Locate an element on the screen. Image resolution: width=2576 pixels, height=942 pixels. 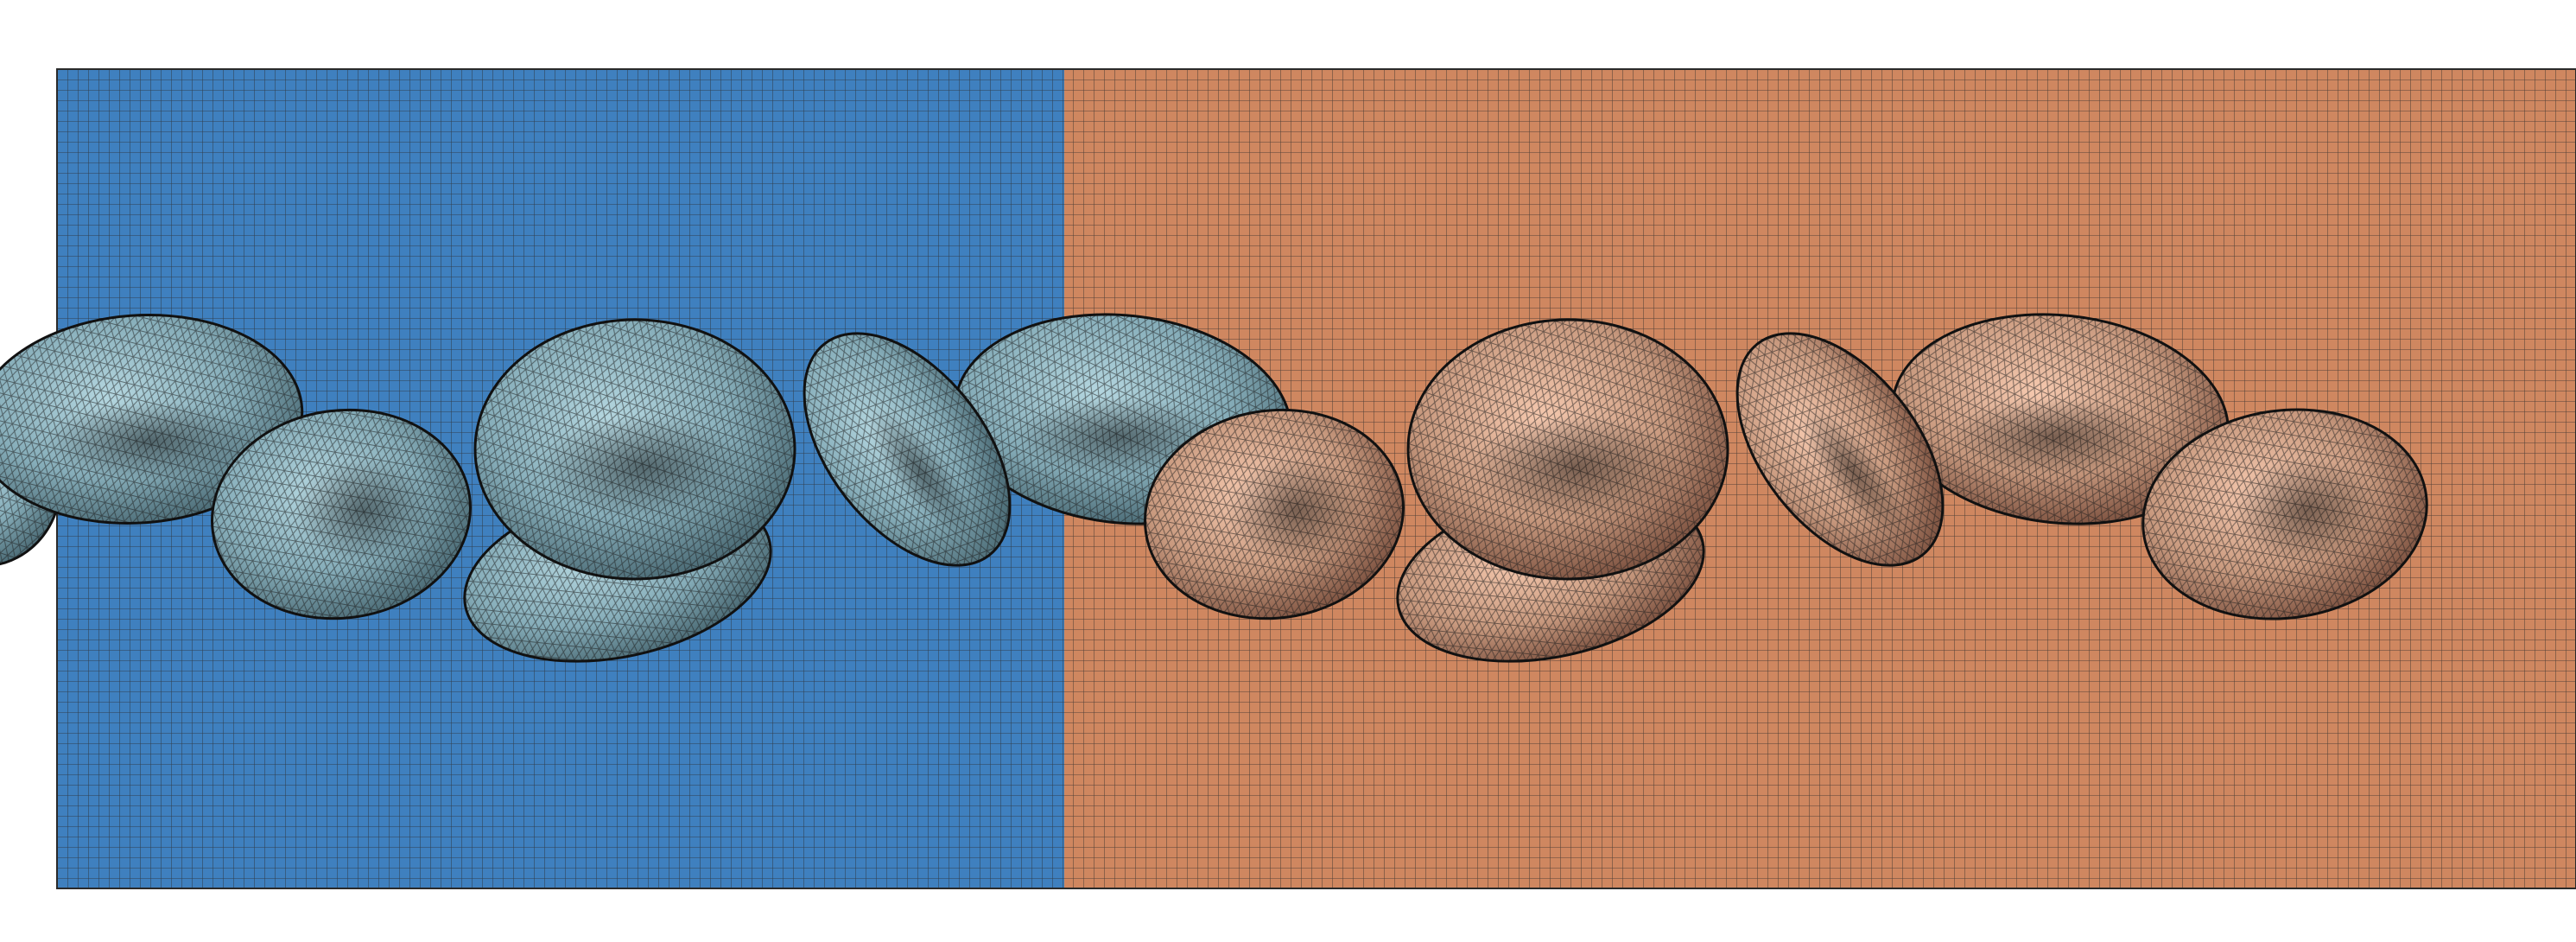
cell-blue-4-upper is located at coordinates (634, 449).